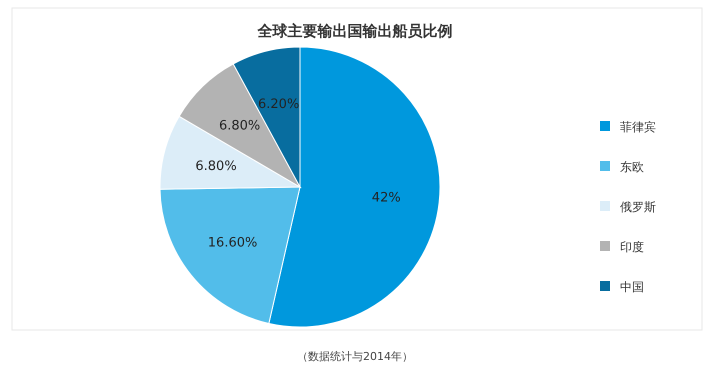  What do you see at coordinates (632, 167) in the screenshot?
I see `legend-label: 东欧` at bounding box center [632, 167].